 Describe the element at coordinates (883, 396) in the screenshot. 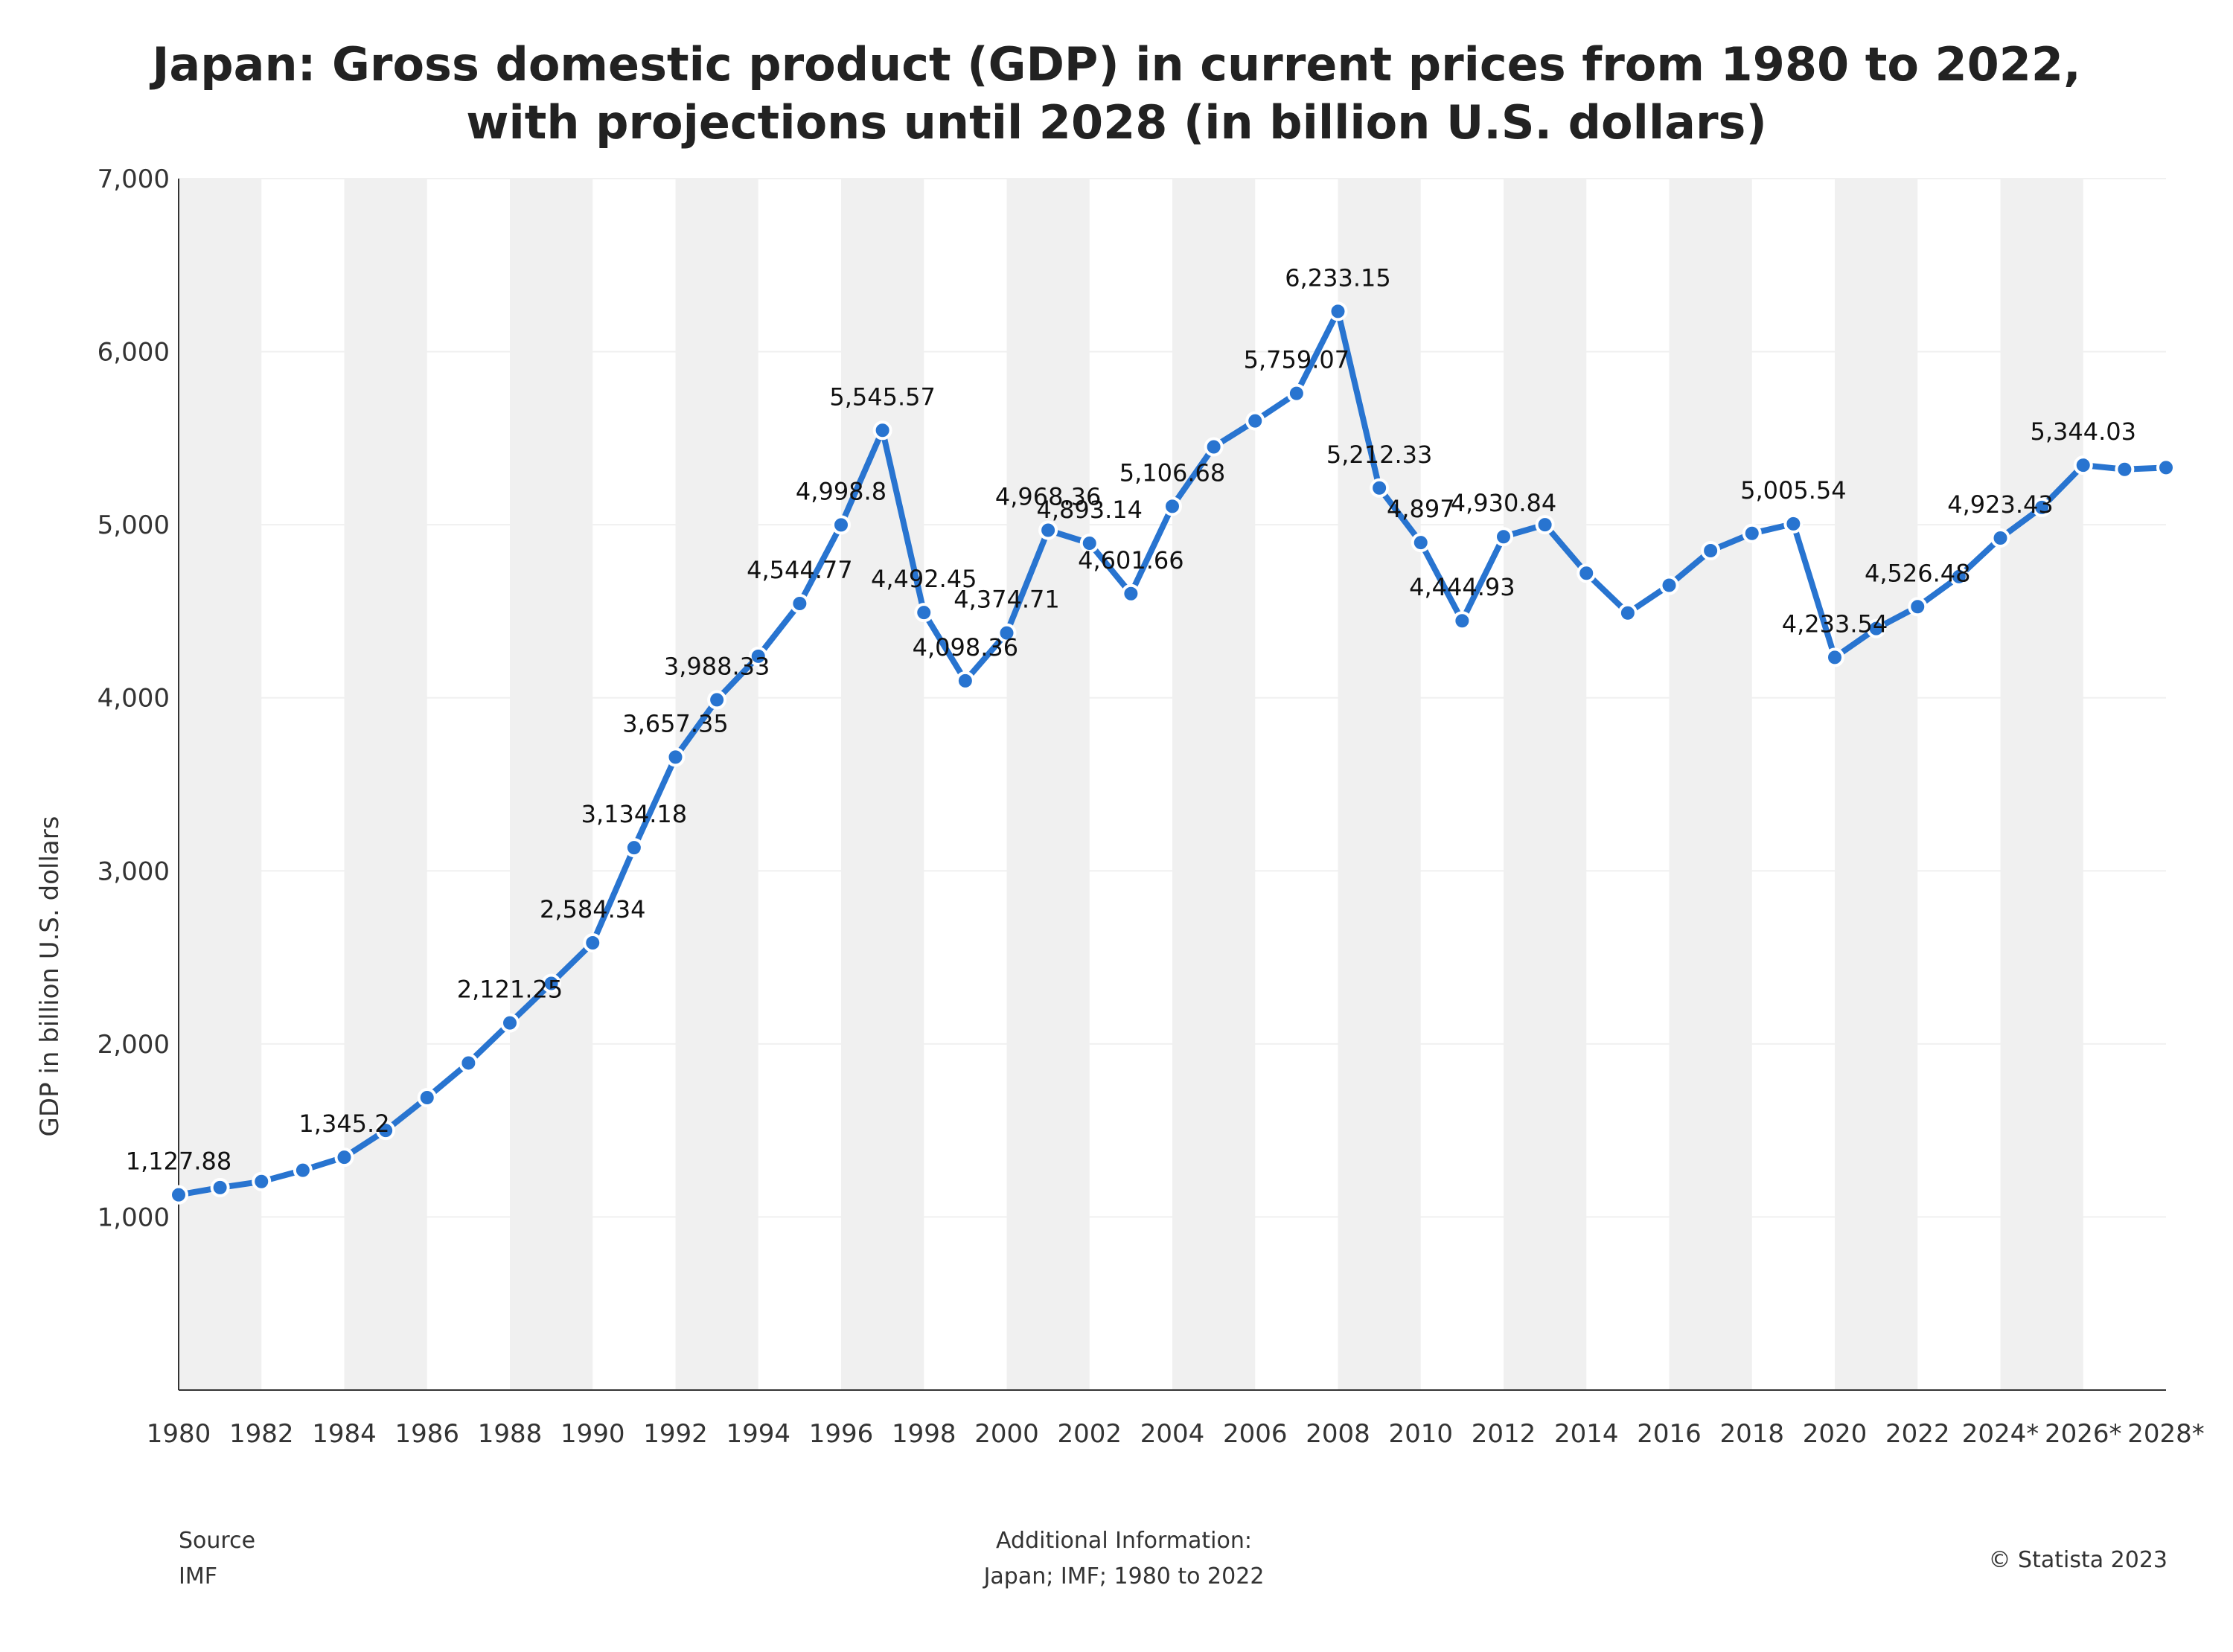

I see `data-label: 5,545.57` at that location.